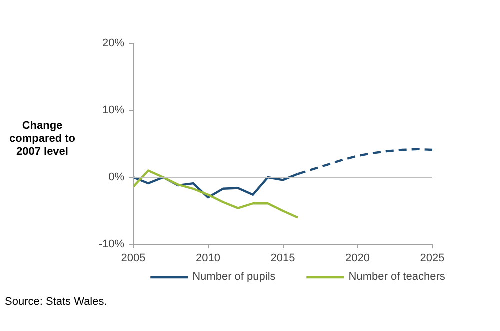 This screenshot has height=331, width=500. I want to click on y-tick-label: 0%, so click(116, 178).